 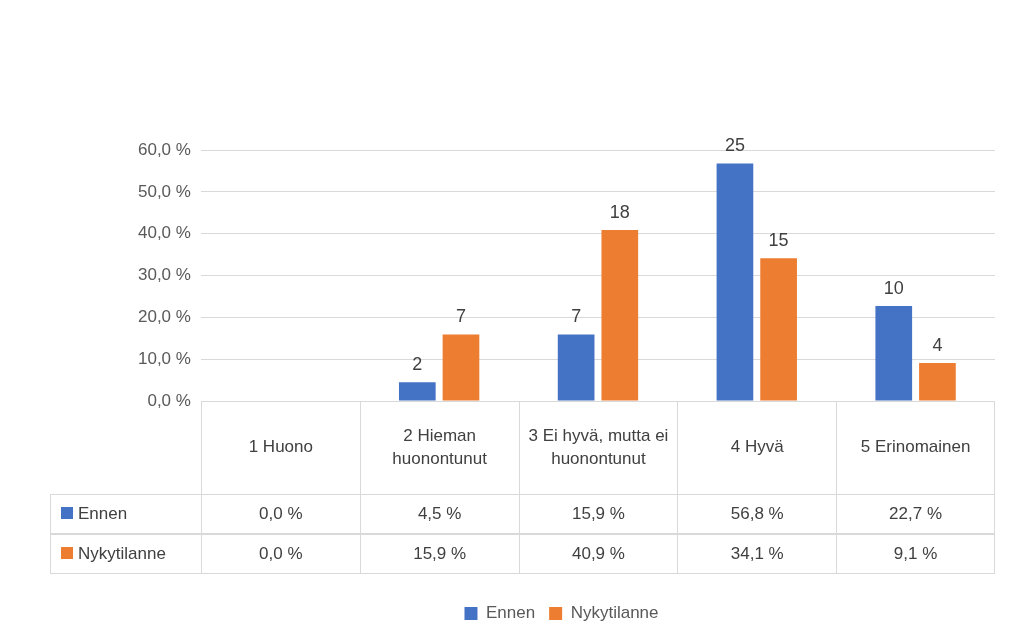 I want to click on x-tick-label: 1 Huono, so click(x=280, y=447).